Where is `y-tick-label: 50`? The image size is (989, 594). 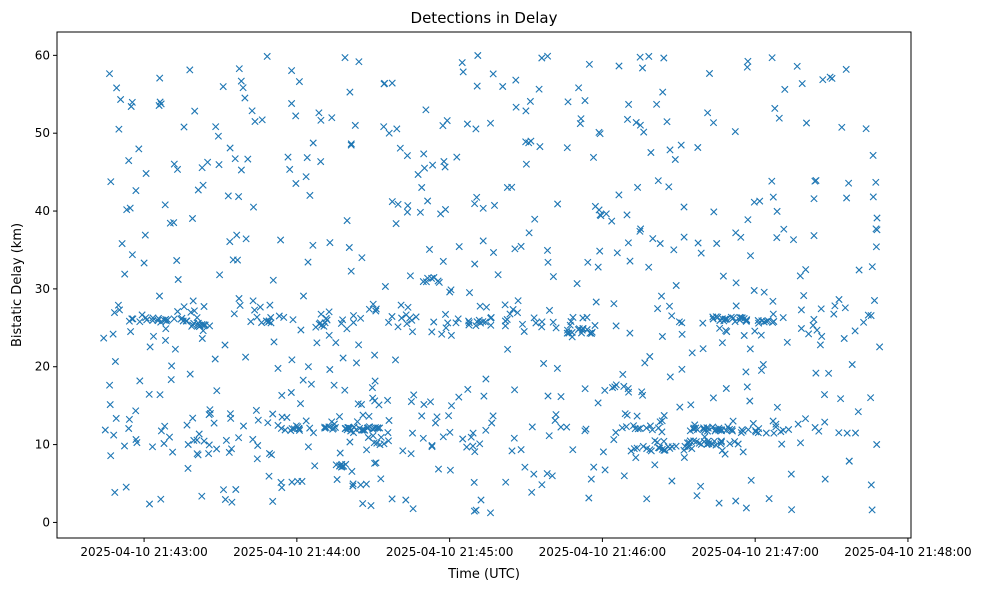 y-tick-label: 50 is located at coordinates (42, 133).